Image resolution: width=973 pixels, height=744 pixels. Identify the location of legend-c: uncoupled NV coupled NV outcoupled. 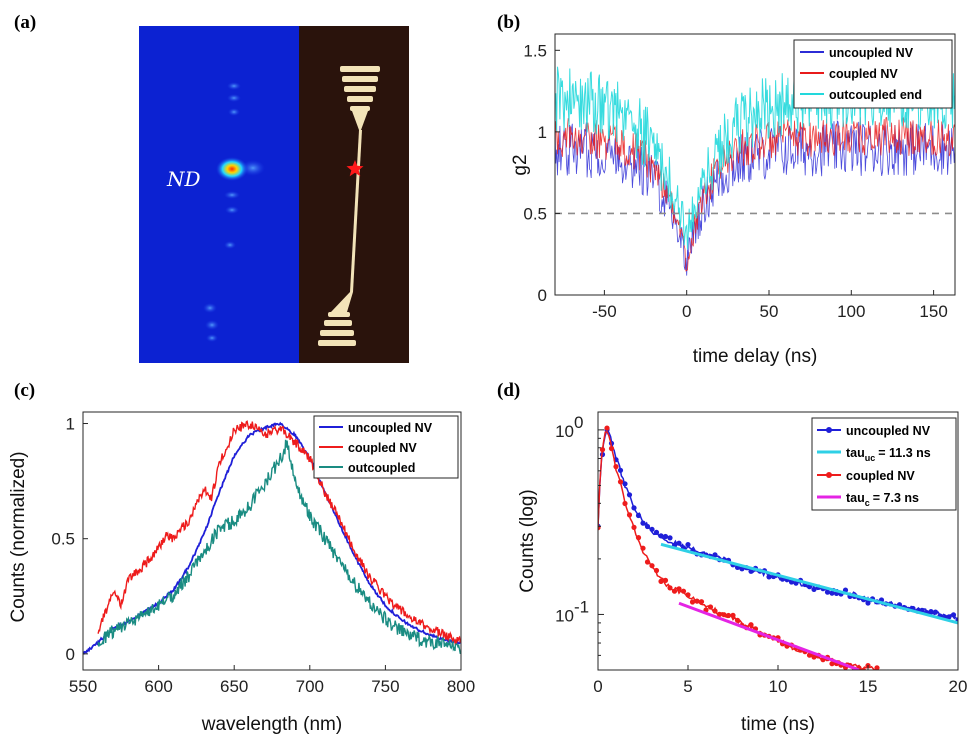
(386, 447).